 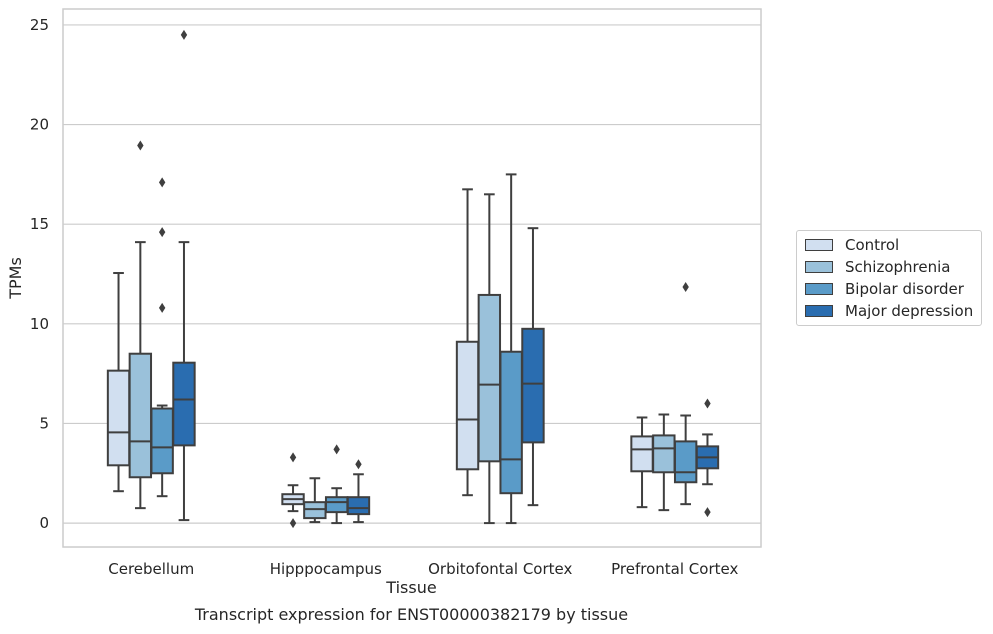 I want to click on x-tick-label: Cerebellum, so click(x=151, y=569).